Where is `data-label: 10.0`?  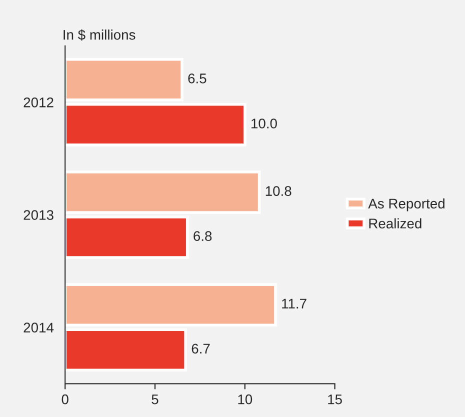 data-label: 10.0 is located at coordinates (264, 123).